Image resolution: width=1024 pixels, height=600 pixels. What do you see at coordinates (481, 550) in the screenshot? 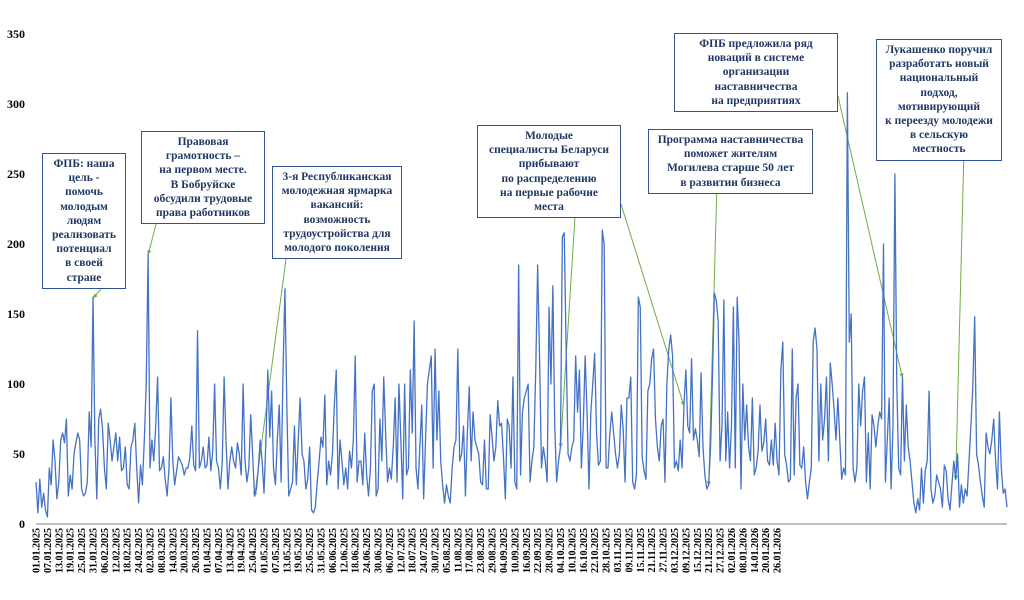
I see `x-tick-label: 23.08.2025` at bounding box center [481, 550].